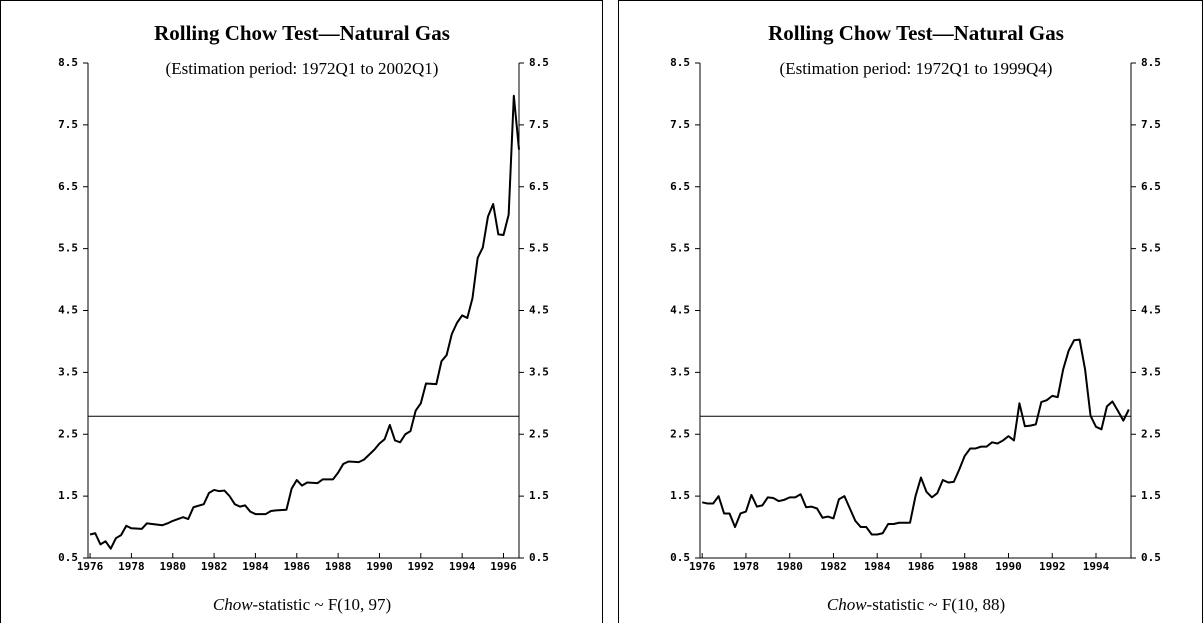 The height and width of the screenshot is (623, 1203). I want to click on x-axis-label: Chow-statistic ~ F(10, 88), so click(916, 604).